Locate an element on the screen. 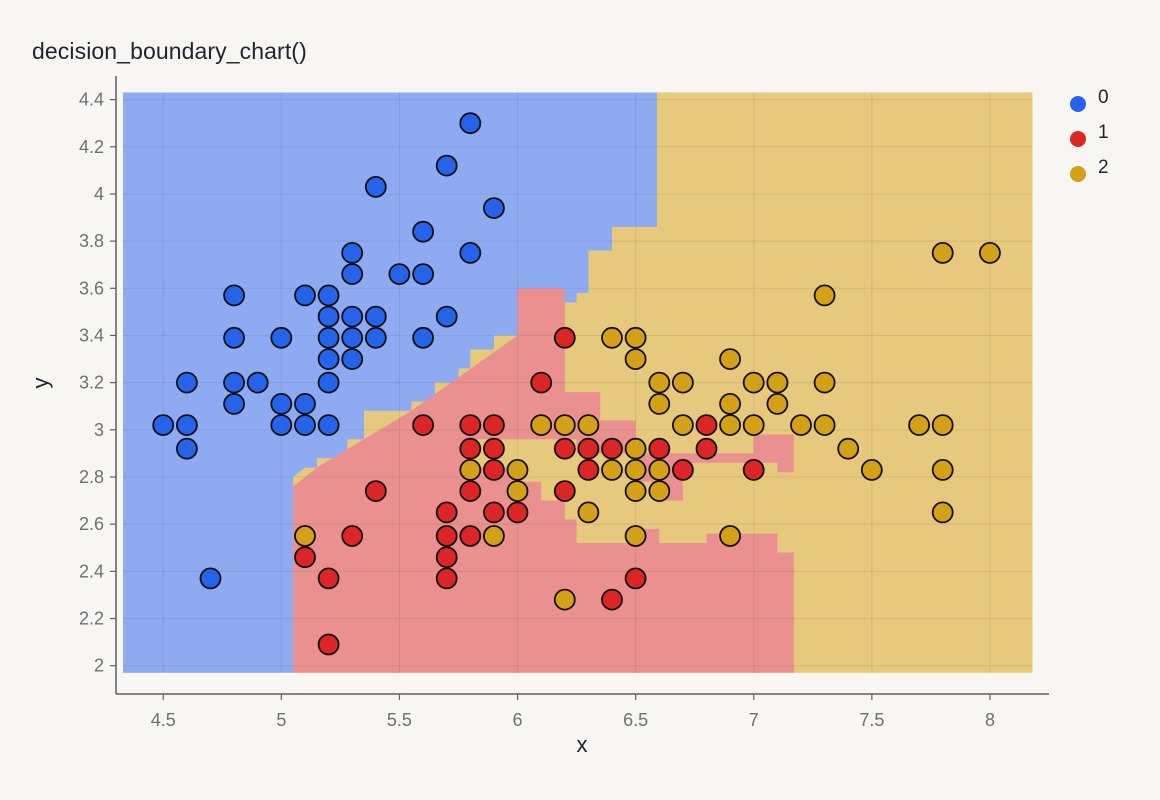  y-tick-label: 2.6 is located at coordinates (91, 524).